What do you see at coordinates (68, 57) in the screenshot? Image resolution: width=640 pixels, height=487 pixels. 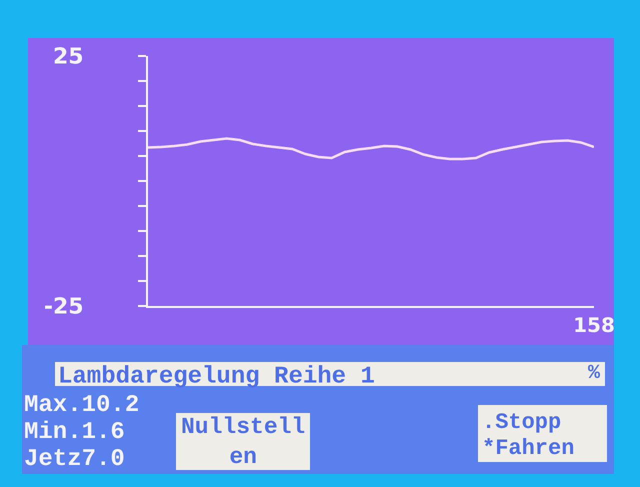 I see `y-tick-label: 25` at bounding box center [68, 57].